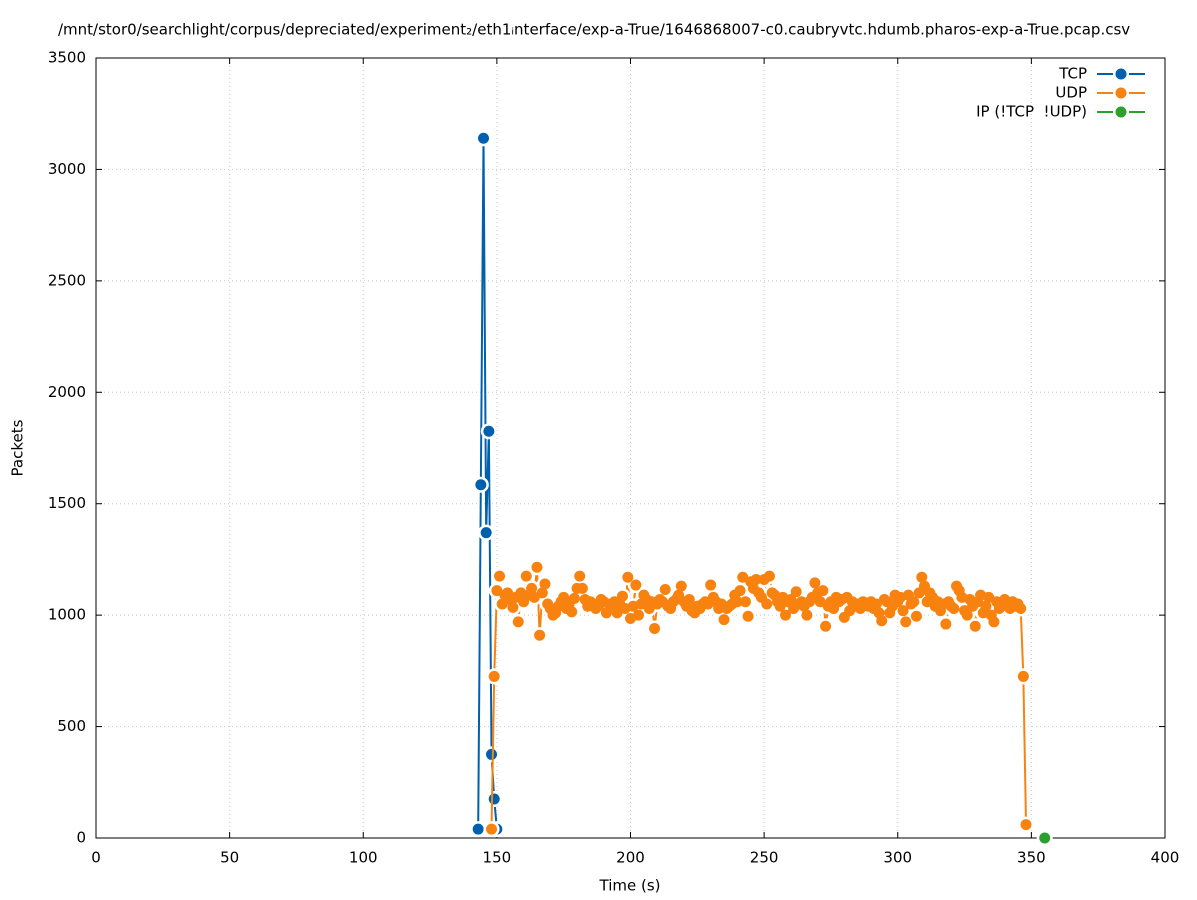  I want to click on y-tick-label: 500, so click(71, 726).